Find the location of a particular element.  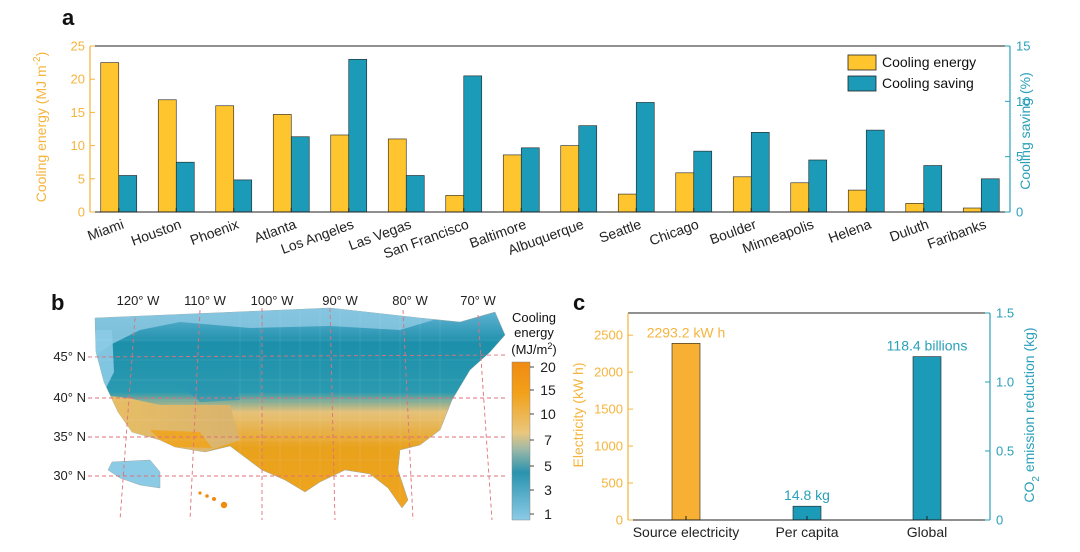

data-label-per-capita: 14.8 kg is located at coordinates (807, 495).